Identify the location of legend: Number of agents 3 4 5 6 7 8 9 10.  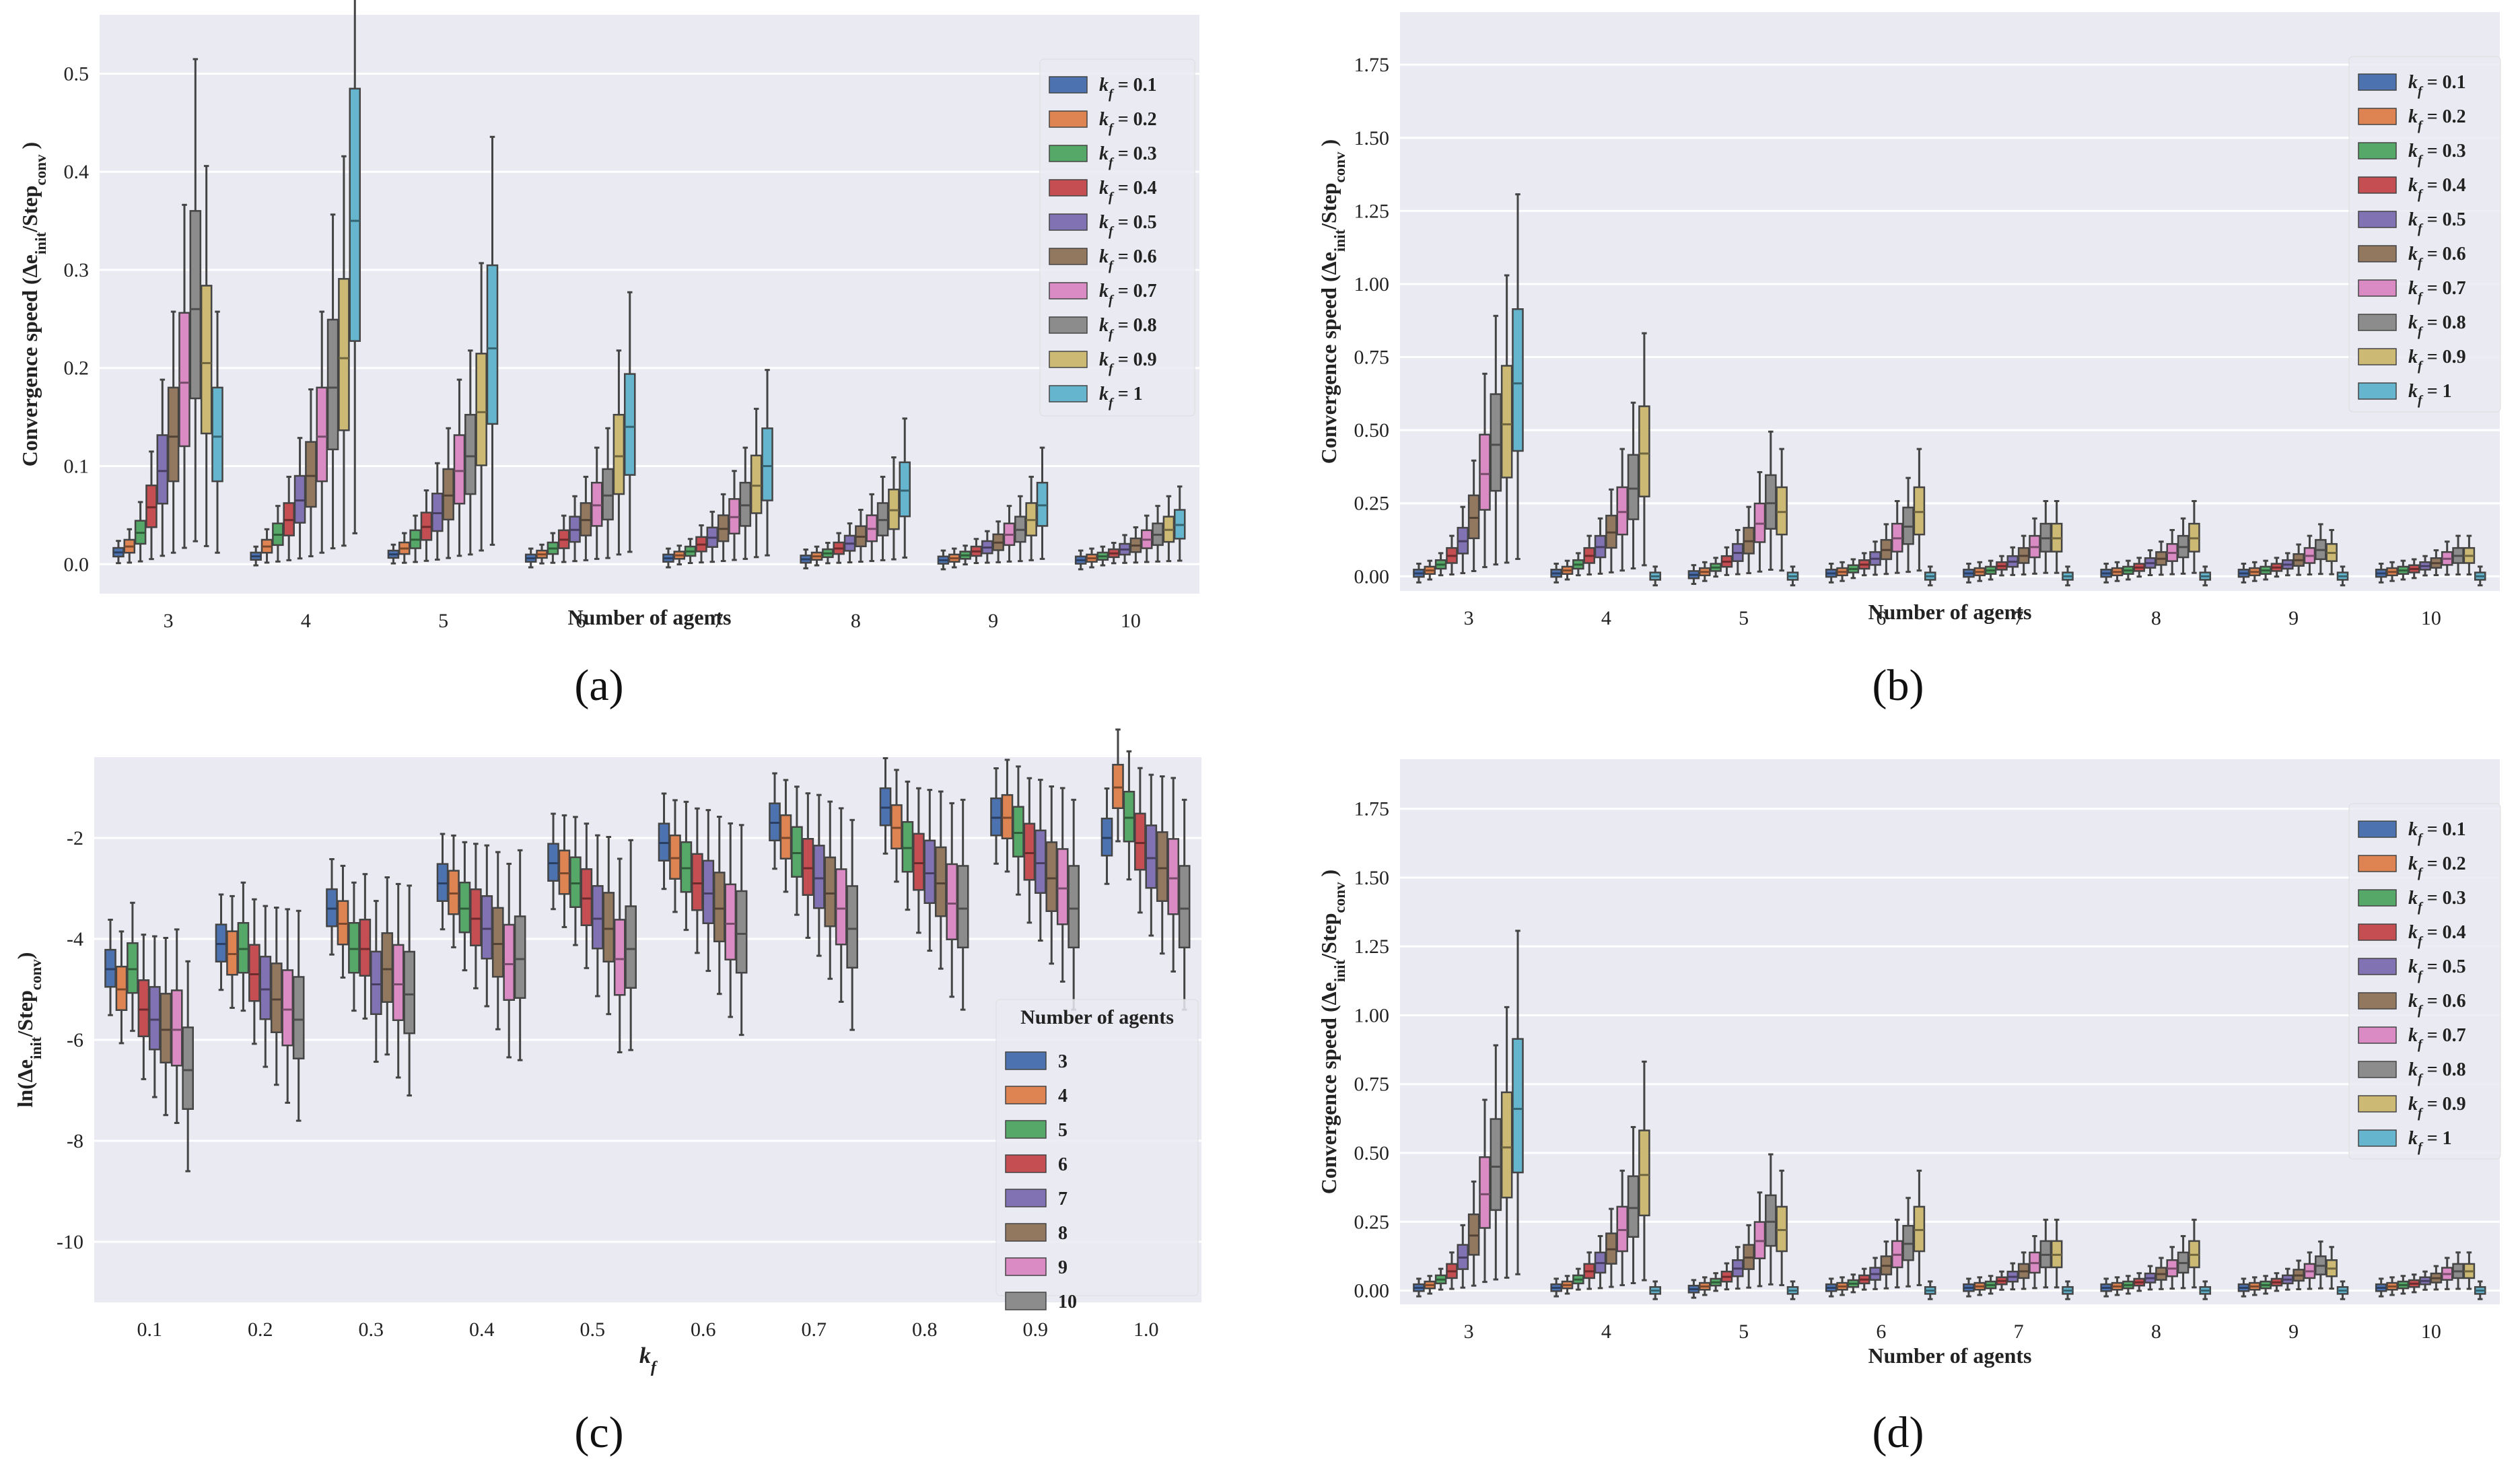
(1097, 1156).